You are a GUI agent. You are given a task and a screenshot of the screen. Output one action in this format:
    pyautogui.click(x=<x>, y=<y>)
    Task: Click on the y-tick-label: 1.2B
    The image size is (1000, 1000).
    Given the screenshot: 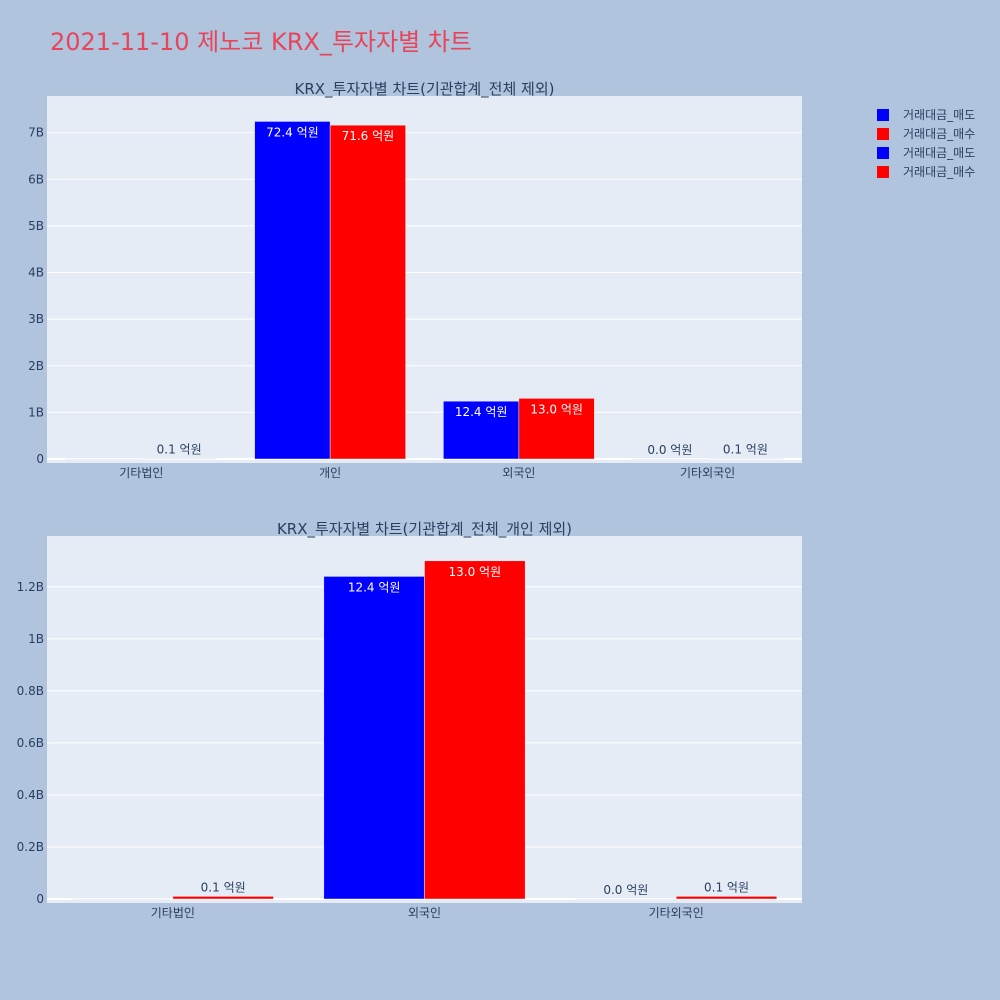 What is the action you would take?
    pyautogui.click(x=30, y=587)
    